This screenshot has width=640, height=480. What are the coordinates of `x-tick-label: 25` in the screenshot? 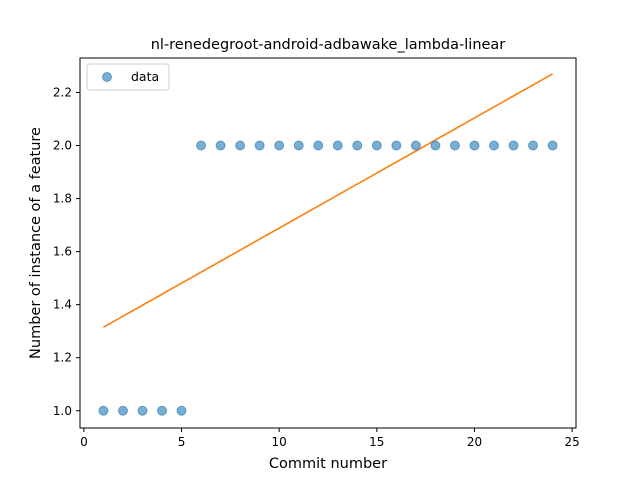 It's located at (571, 442).